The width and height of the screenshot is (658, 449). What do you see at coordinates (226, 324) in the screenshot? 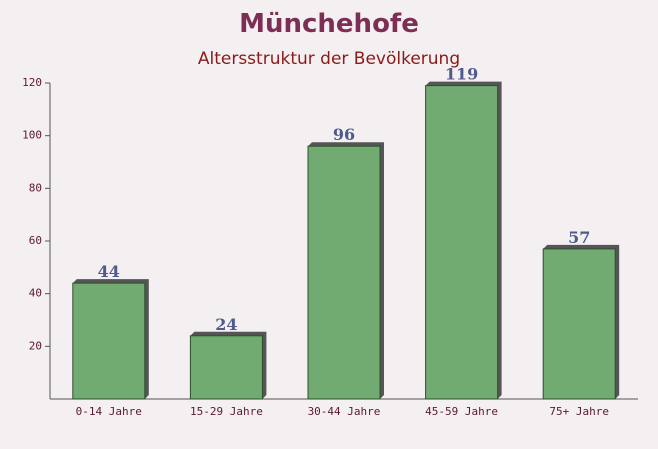
I see `value-label: 24` at bounding box center [226, 324].